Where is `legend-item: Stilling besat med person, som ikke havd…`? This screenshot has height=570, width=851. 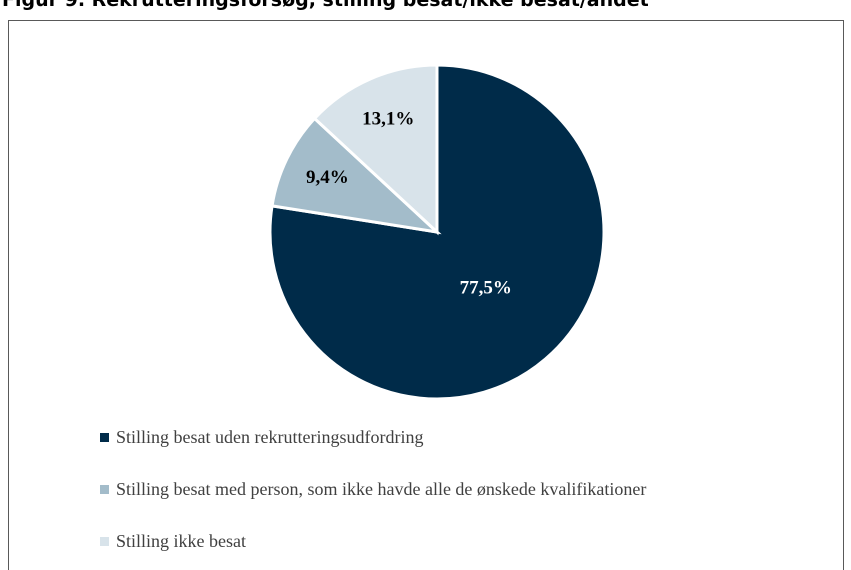
legend-item: Stilling besat med person, som ikke havd… is located at coordinates (373, 489).